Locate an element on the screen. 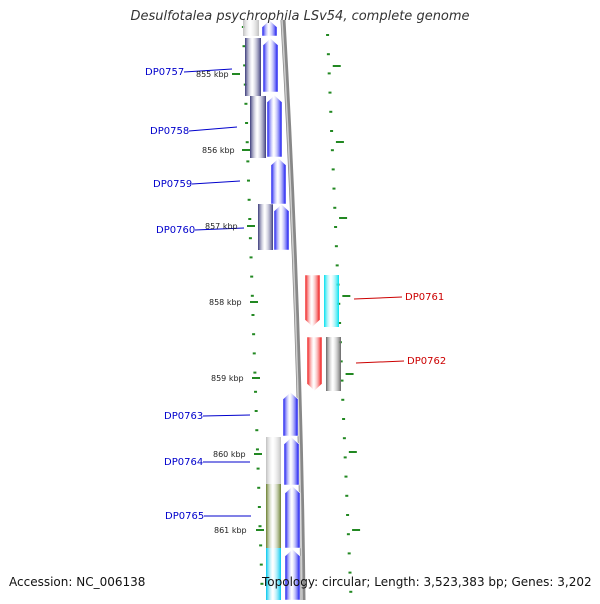 This screenshot has width=600, height=604. accession-text: Accession: NC_006138 is located at coordinates (77, 582).